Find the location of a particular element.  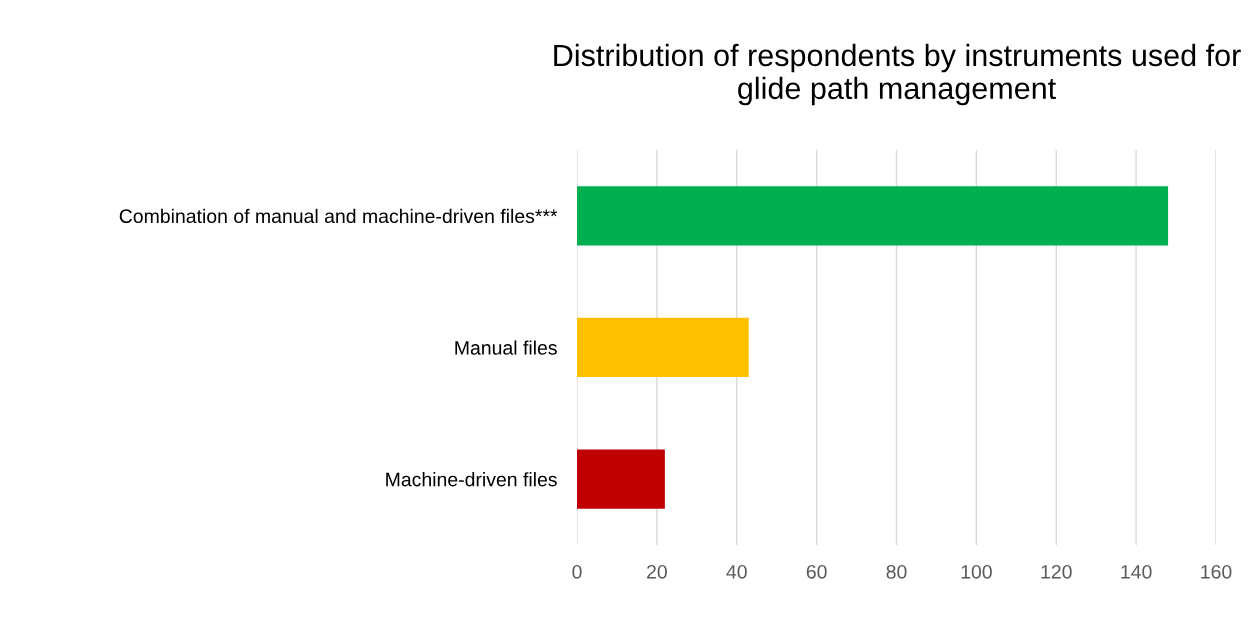

y-tick-label: Machine-driven files is located at coordinates (471, 479).